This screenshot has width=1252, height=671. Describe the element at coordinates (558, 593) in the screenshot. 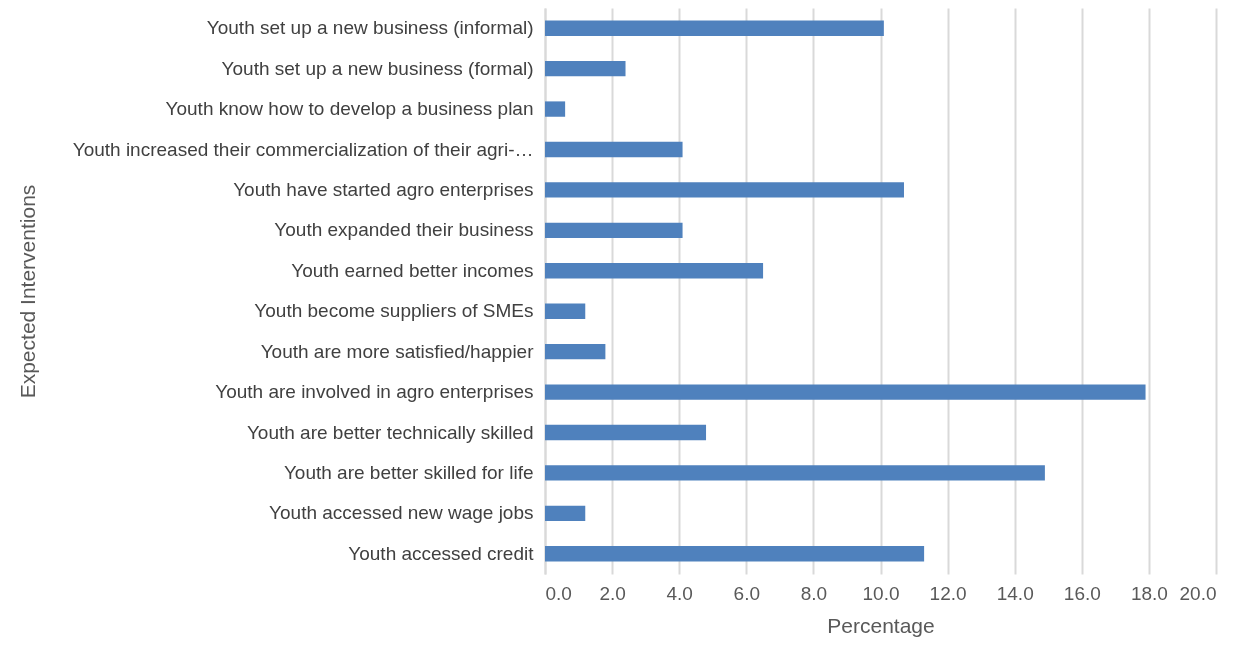

I see `x-tick-label: 0.0` at that location.